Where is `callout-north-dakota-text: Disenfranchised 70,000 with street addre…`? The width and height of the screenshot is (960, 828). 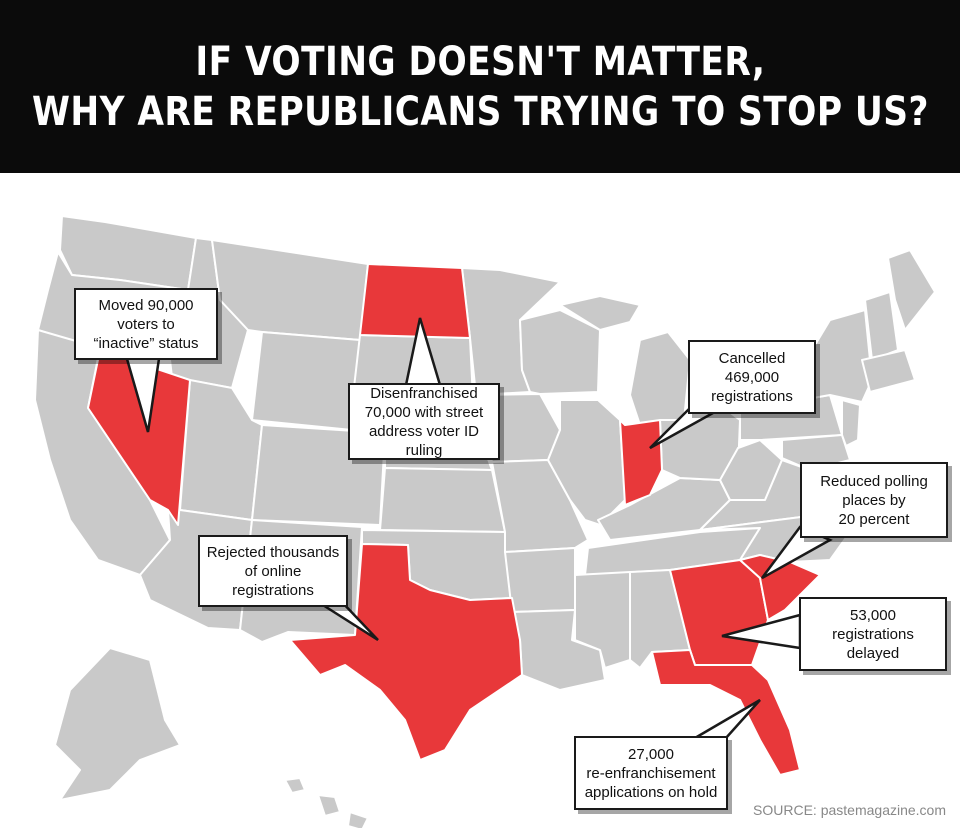 callout-north-dakota-text: Disenfranchised 70,000 with street addre… is located at coordinates (424, 421).